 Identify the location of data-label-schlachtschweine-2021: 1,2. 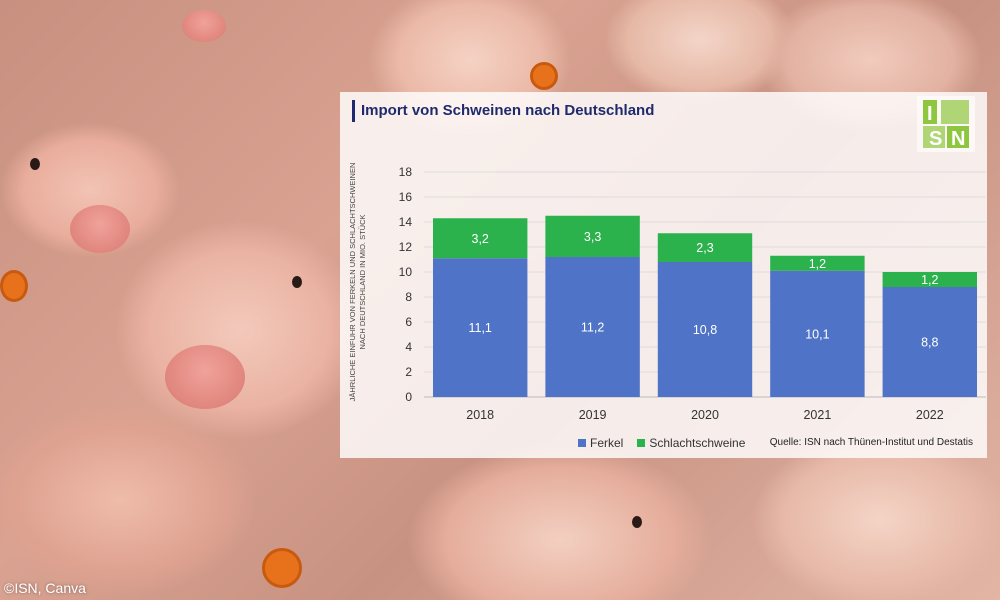
(817, 264).